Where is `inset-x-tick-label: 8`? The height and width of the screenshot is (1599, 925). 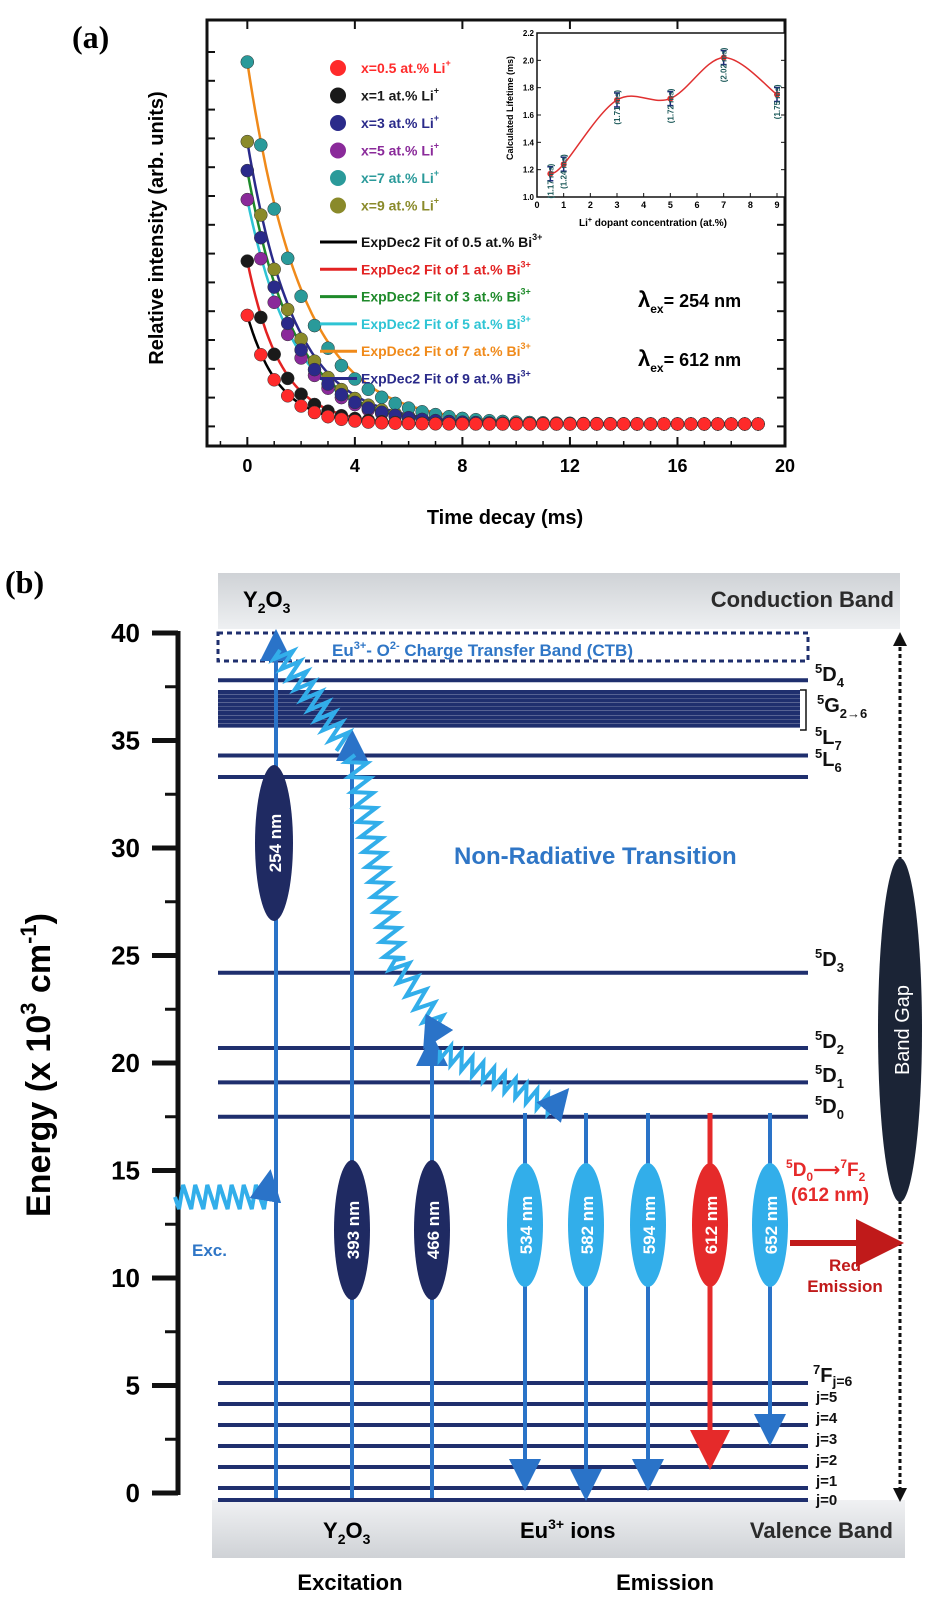
inset-x-tick-label: 8 is located at coordinates (750, 205).